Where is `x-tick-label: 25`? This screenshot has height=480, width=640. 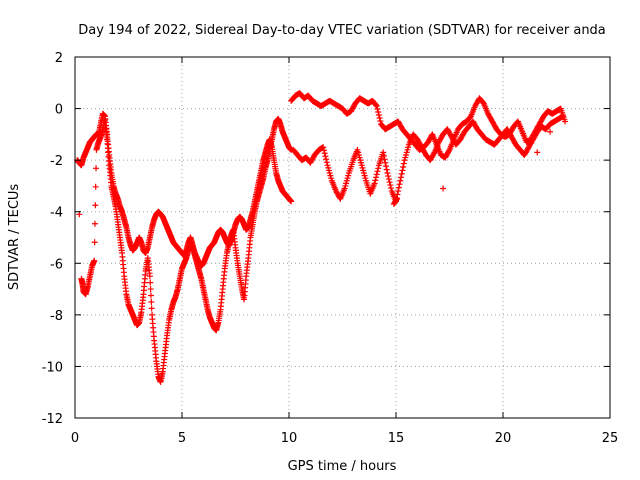 x-tick-label: 25 is located at coordinates (610, 438).